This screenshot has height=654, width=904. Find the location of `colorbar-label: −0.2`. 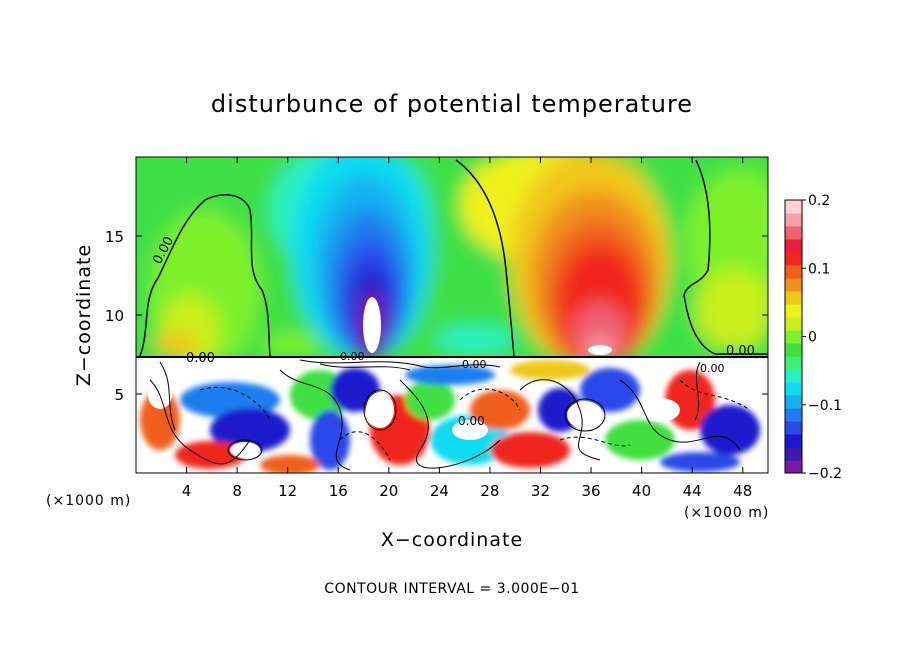

colorbar-label: −0.2 is located at coordinates (825, 474).